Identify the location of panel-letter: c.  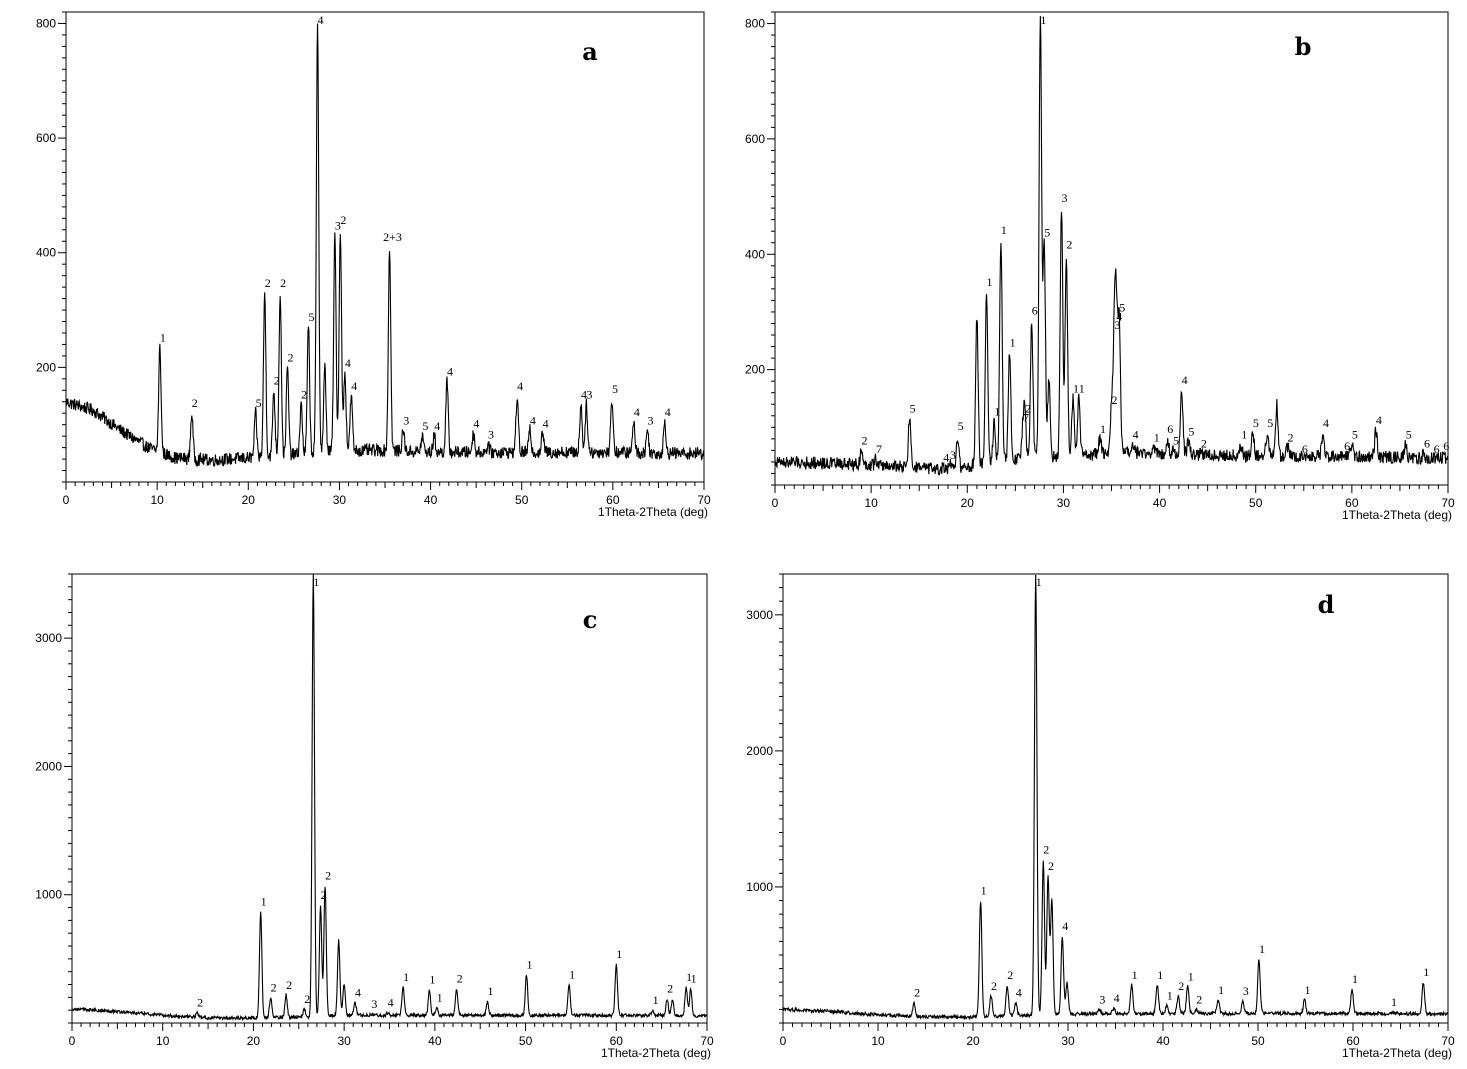
(590, 619).